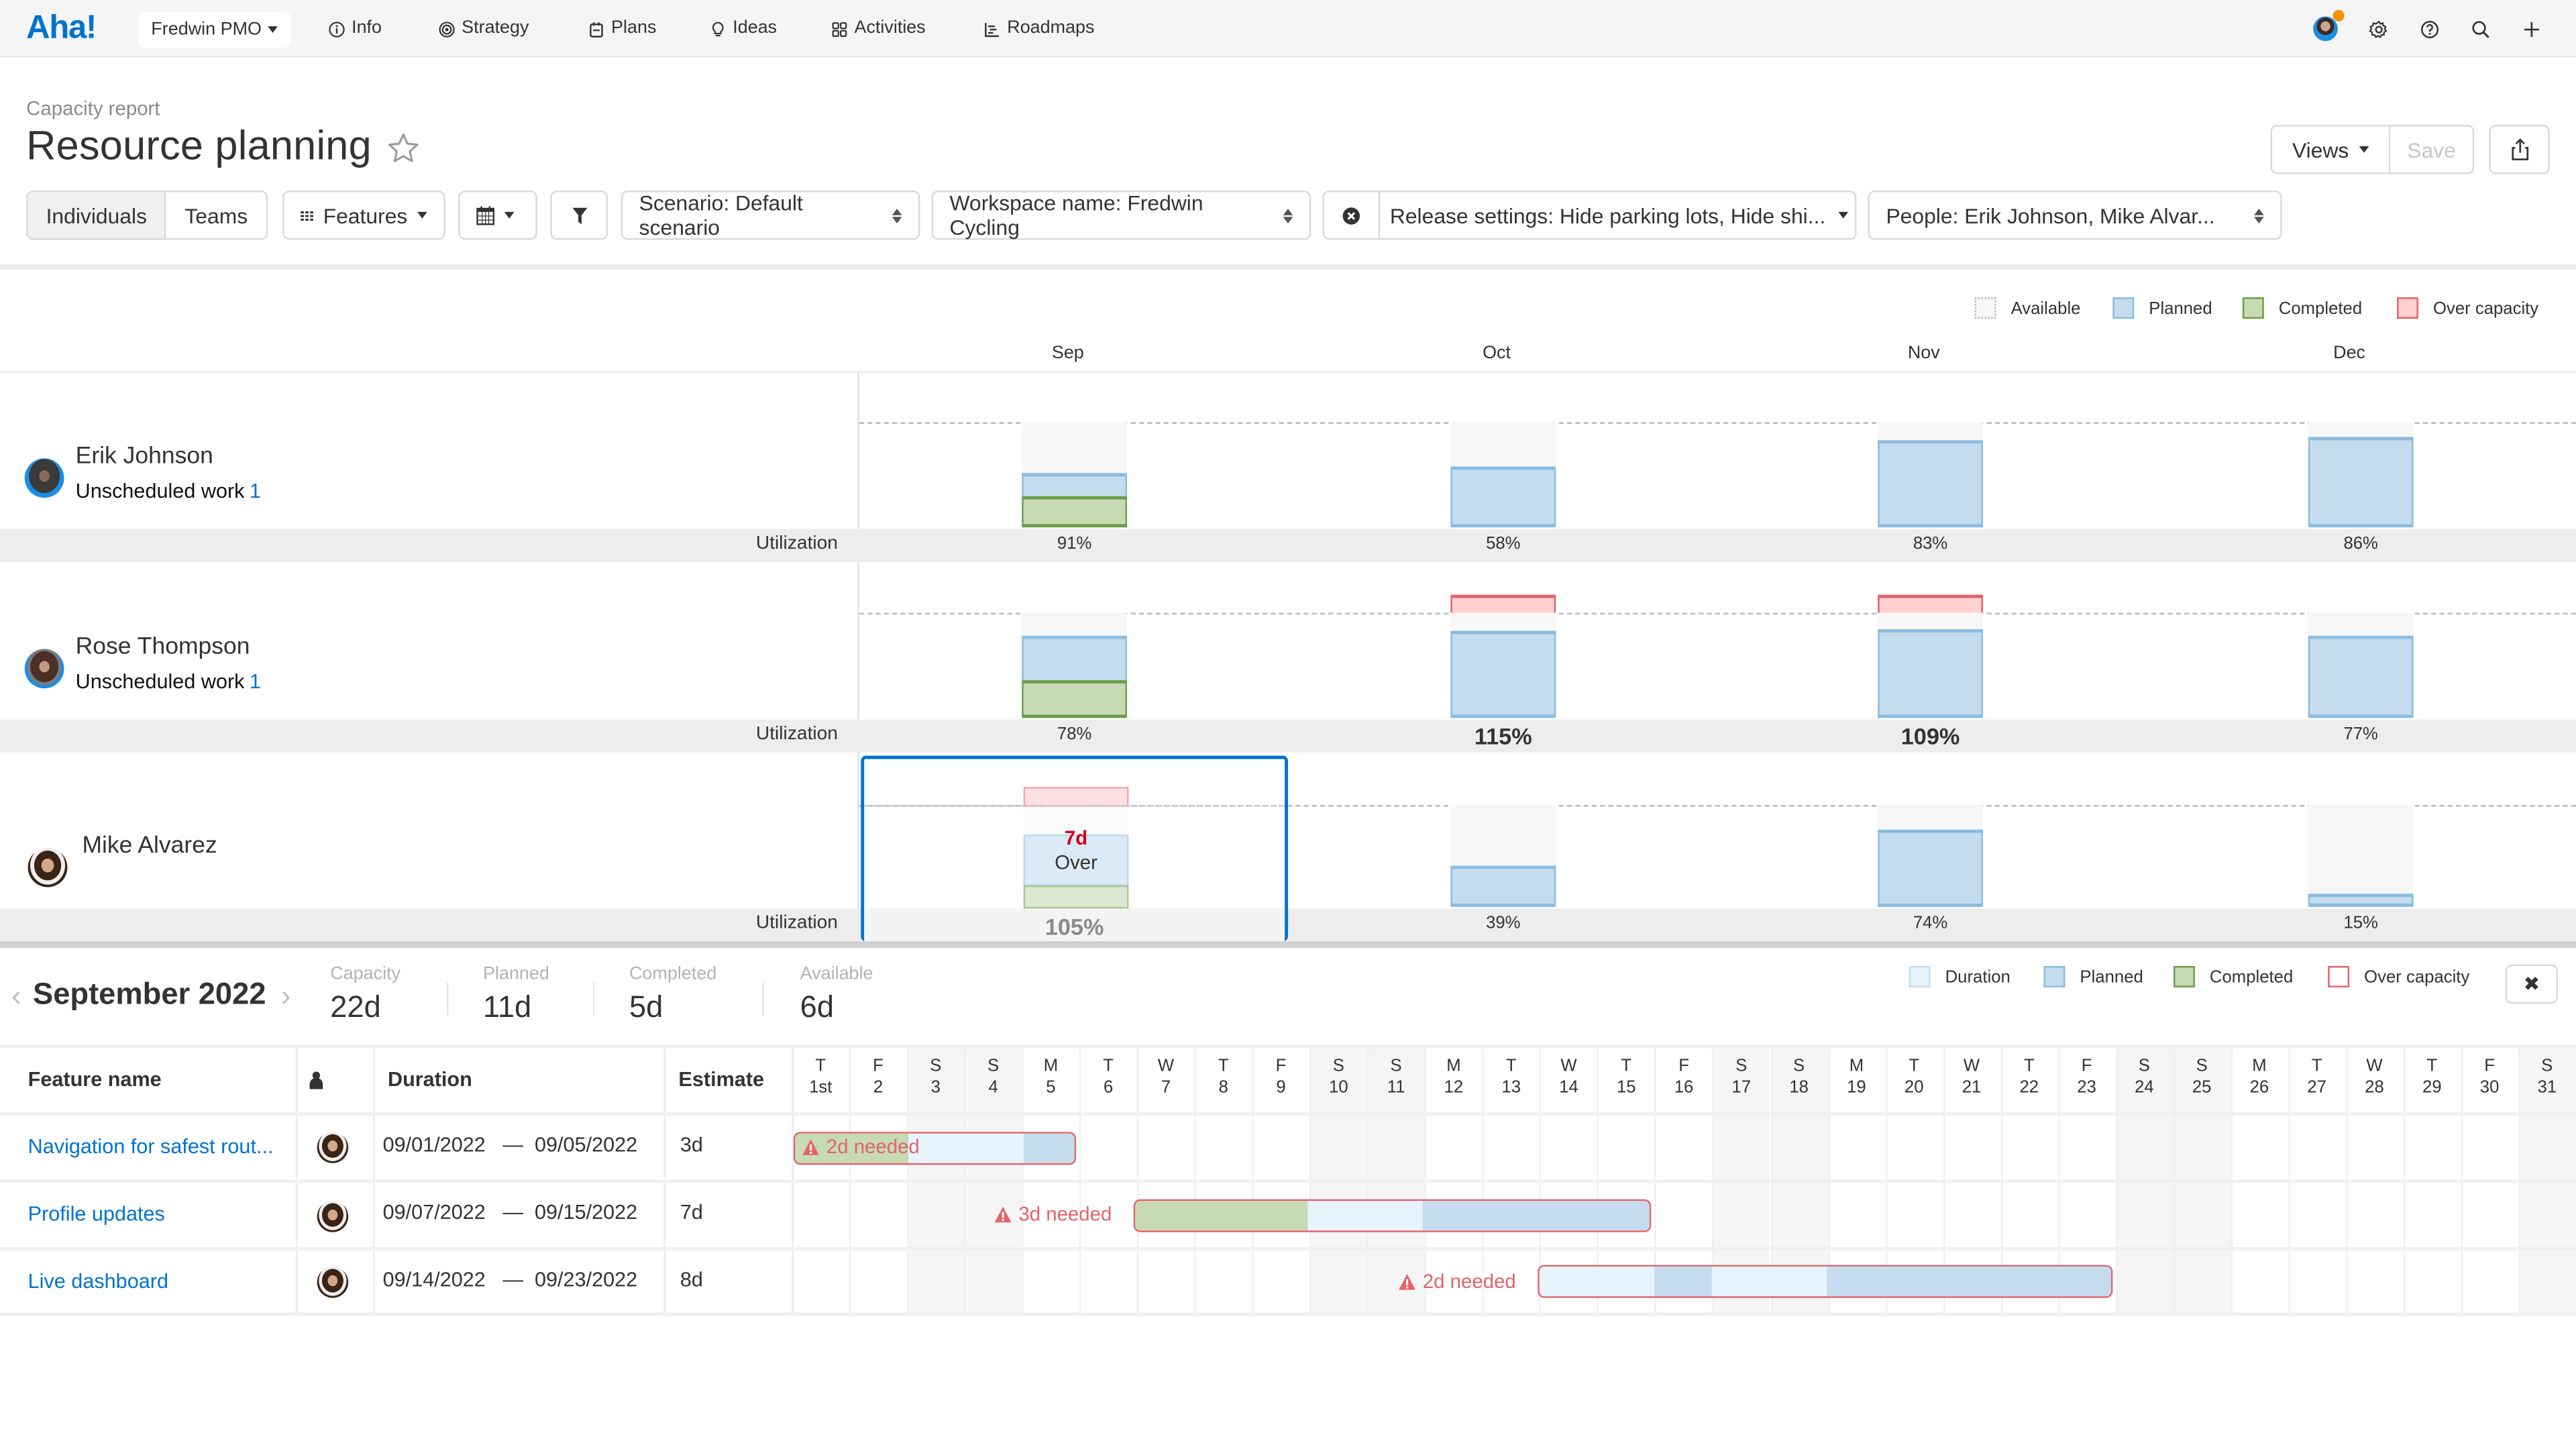 Image resolution: width=2576 pixels, height=1449 pixels. I want to click on next-month-button: ›, so click(285, 995).